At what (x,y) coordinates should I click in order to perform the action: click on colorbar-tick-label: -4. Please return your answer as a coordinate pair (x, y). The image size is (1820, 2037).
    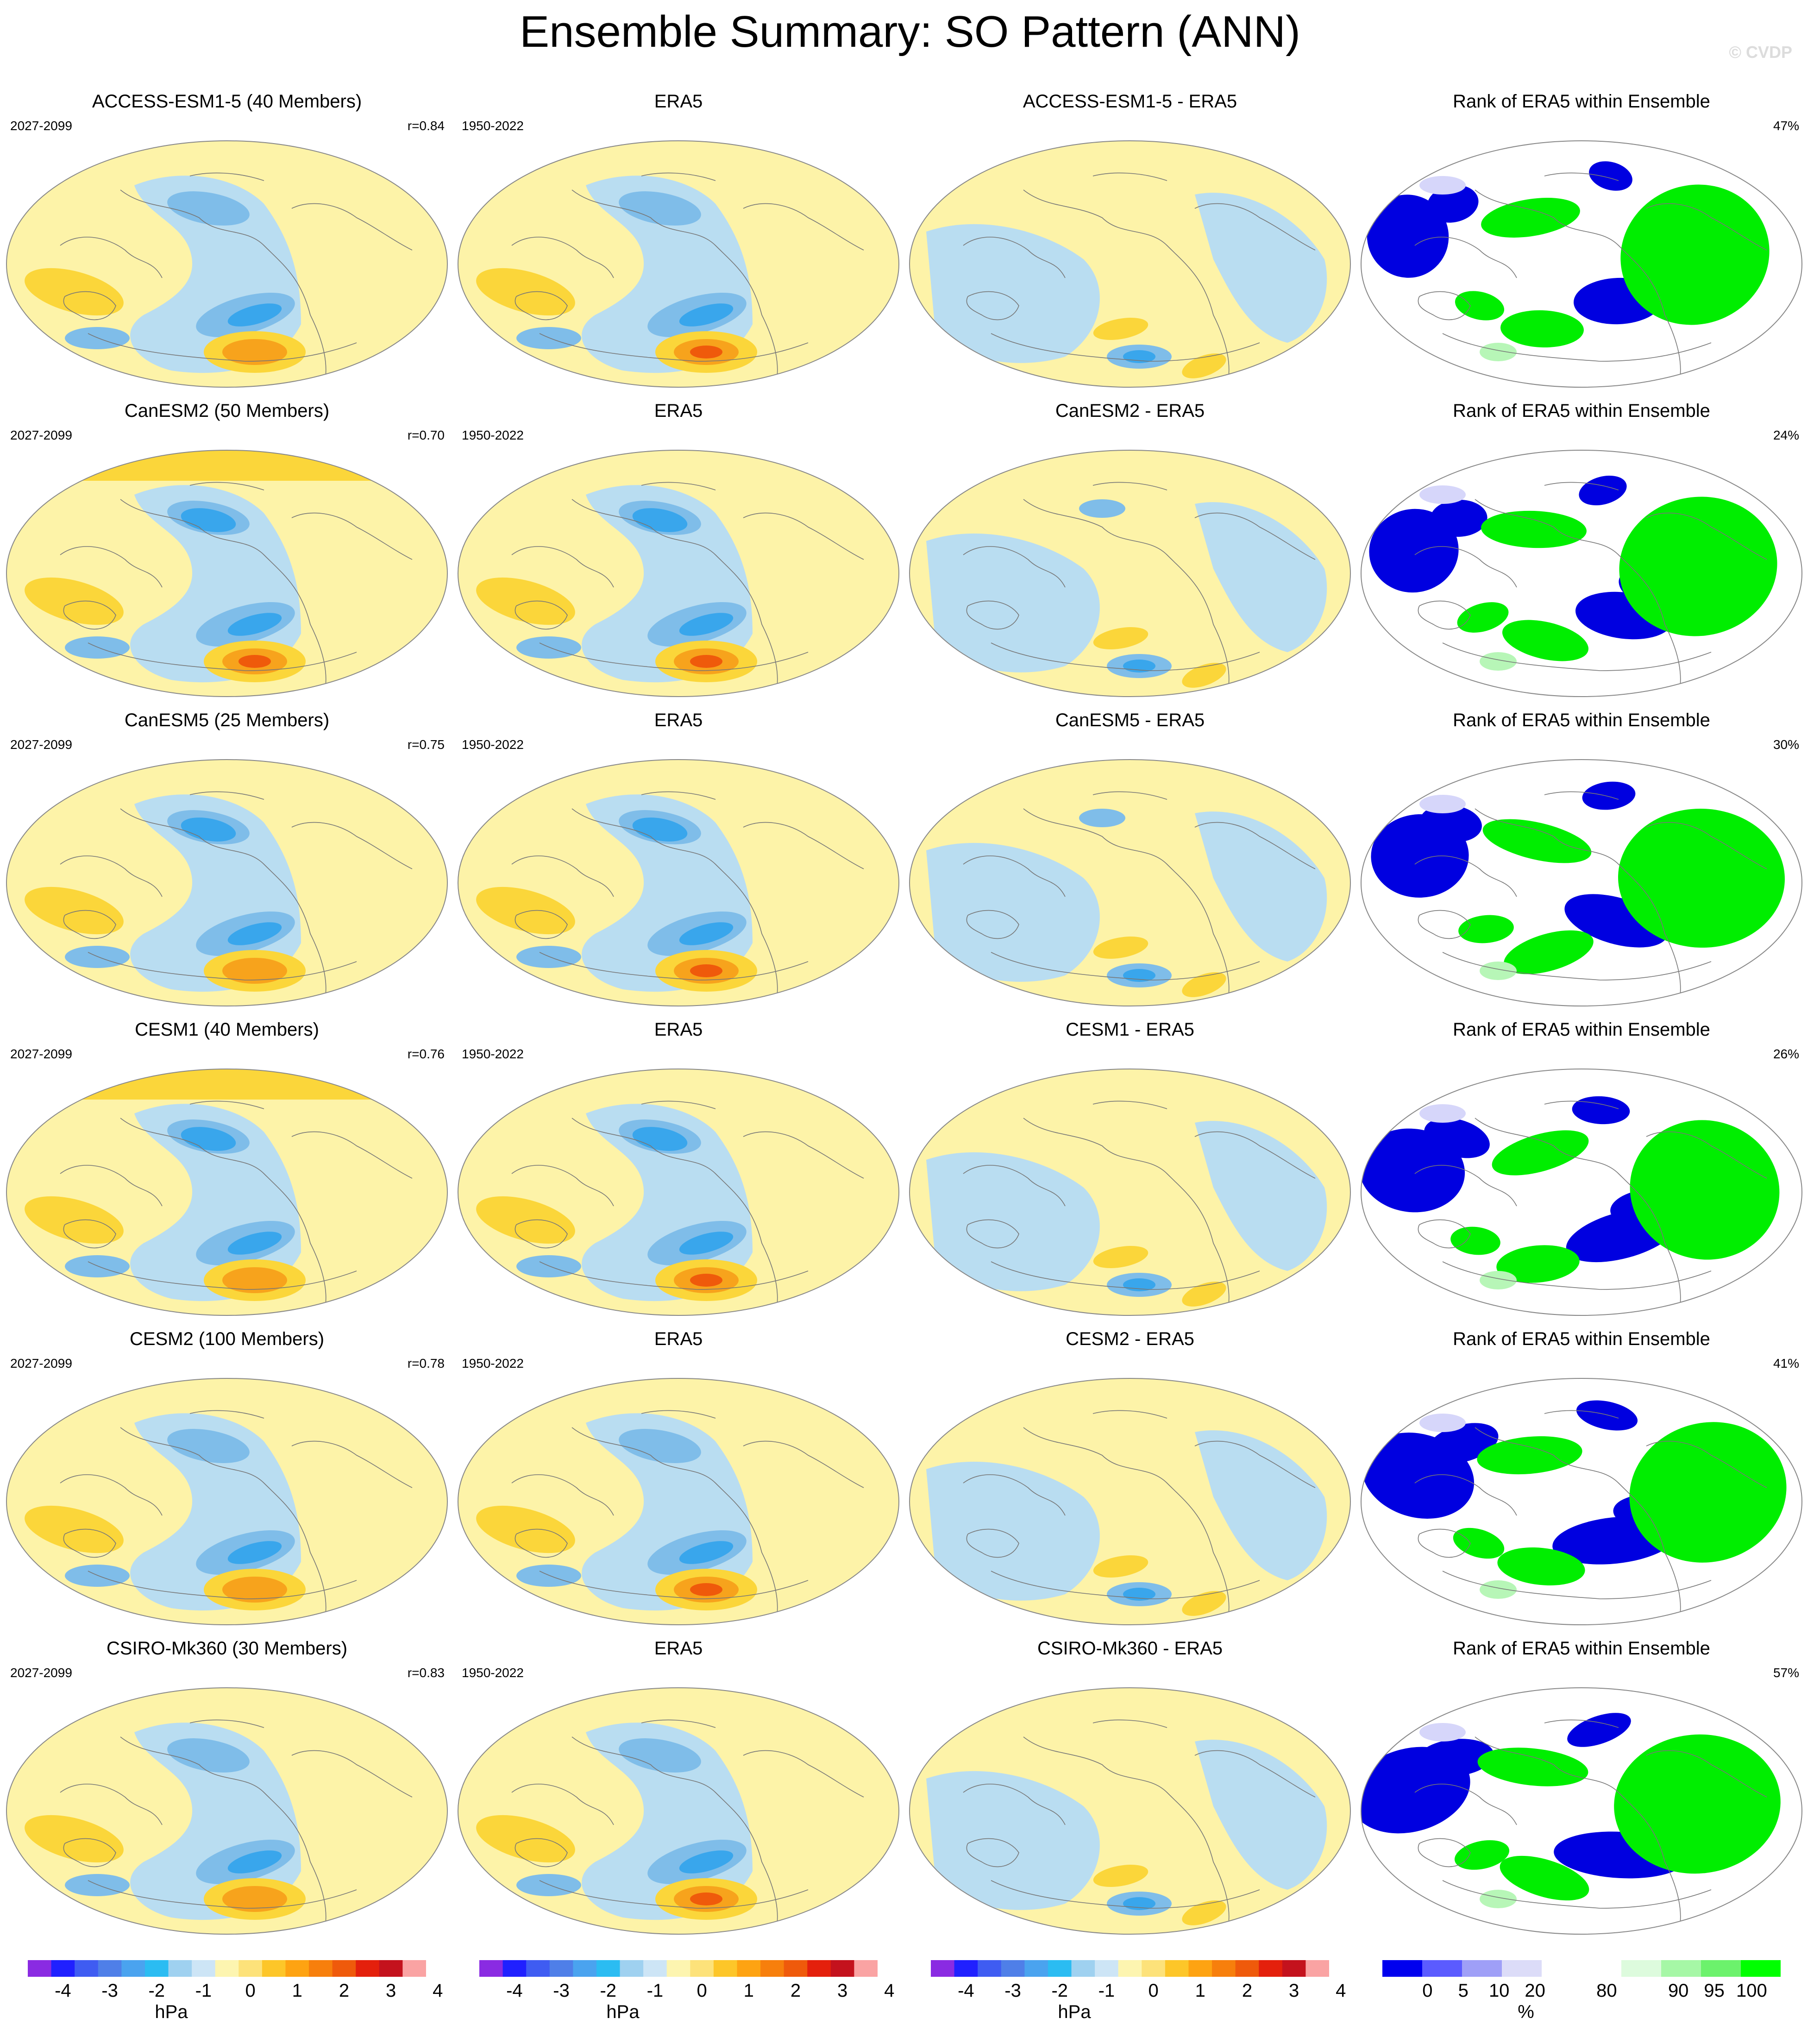
    Looking at the image, I should click on (966, 1990).